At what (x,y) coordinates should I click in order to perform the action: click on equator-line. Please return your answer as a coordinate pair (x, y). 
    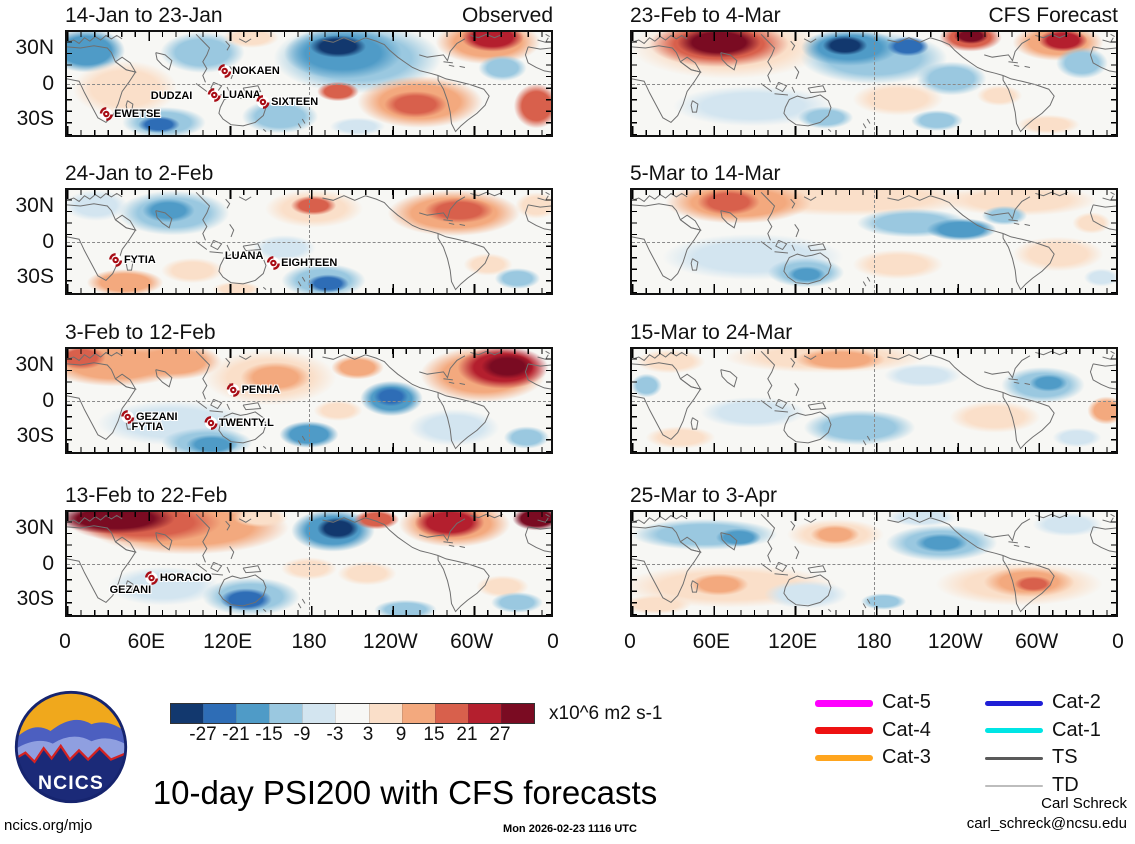
    Looking at the image, I should click on (309, 242).